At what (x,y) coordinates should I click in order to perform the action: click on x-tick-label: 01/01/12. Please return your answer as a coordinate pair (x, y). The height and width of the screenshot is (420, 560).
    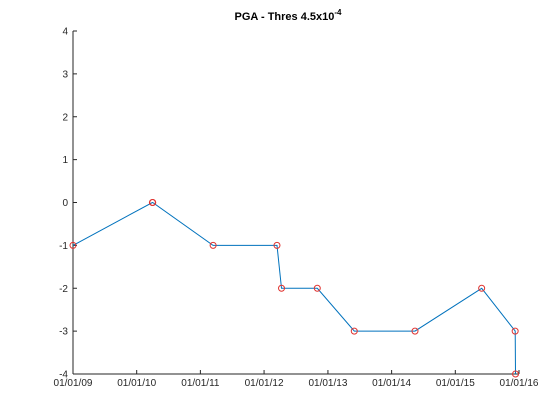
    Looking at the image, I should click on (264, 383).